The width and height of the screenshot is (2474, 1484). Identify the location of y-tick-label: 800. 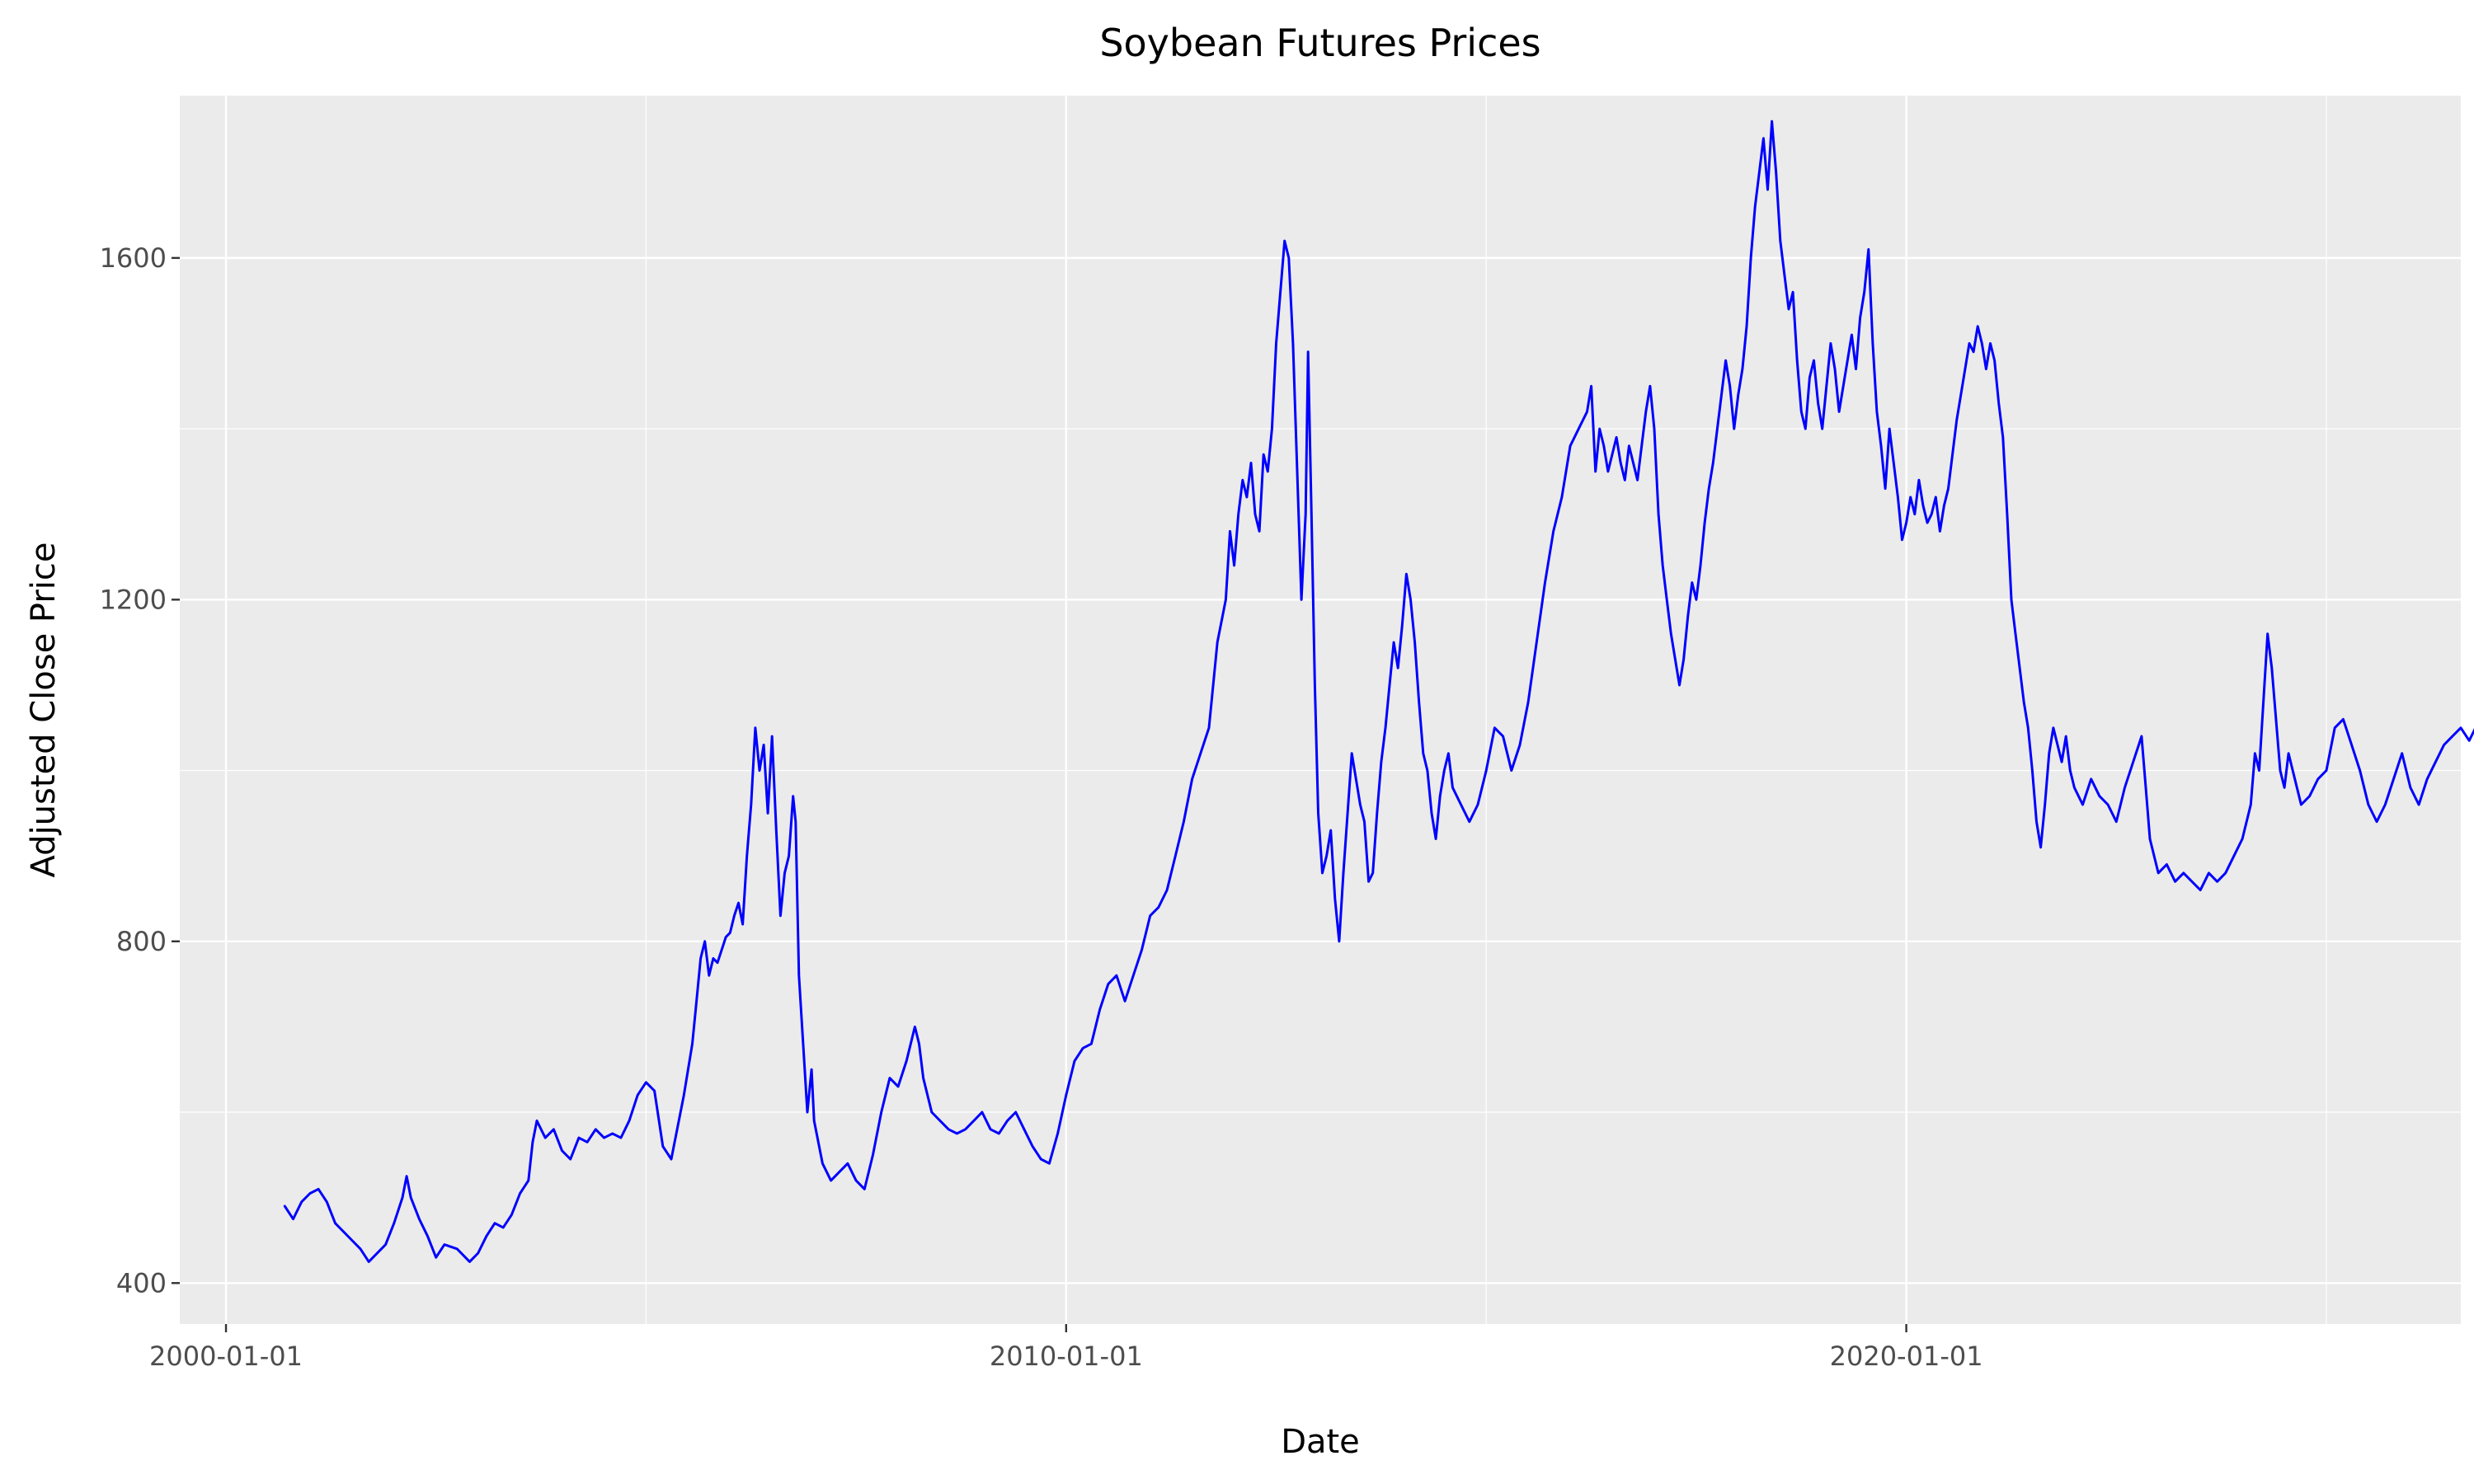
(141, 942).